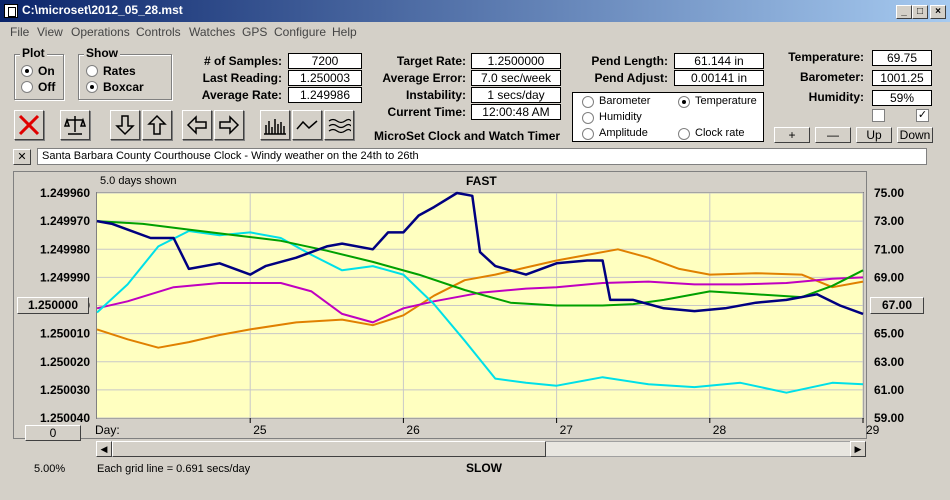 This screenshot has height=500, width=950. I want to click on barometer-label: Barometer:, so click(831, 77).